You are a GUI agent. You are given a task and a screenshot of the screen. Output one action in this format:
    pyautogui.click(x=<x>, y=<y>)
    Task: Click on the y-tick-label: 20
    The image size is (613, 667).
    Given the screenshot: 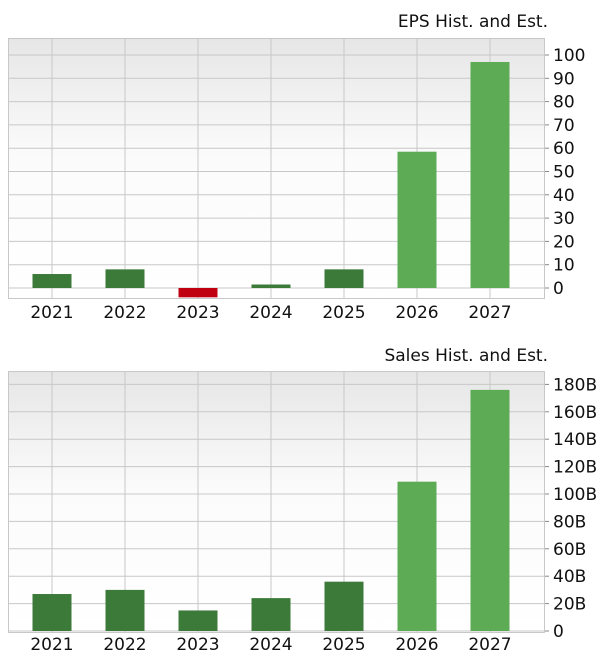 What is the action you would take?
    pyautogui.click(x=564, y=242)
    